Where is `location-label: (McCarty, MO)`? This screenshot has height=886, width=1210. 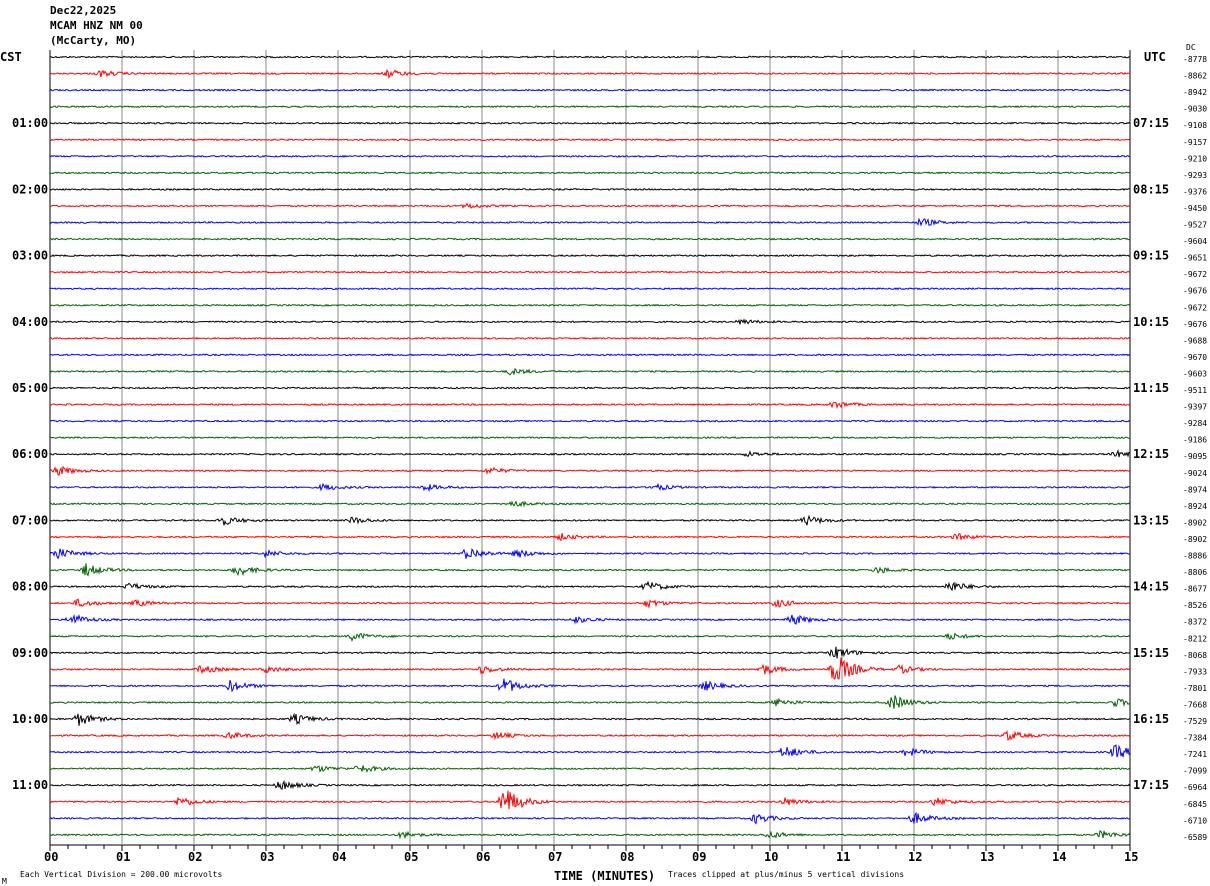
location-label: (McCarty, MO) is located at coordinates (93, 40).